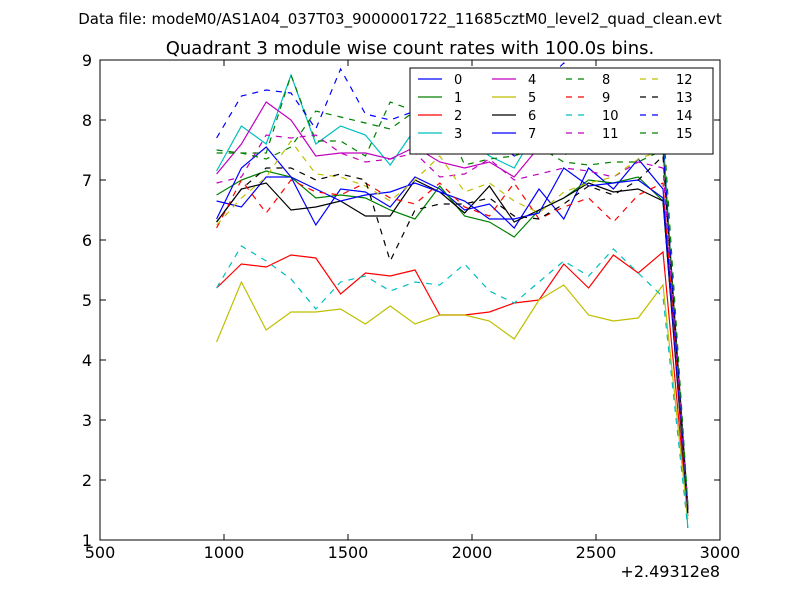  I want to click on x-offset-label: +2.49312e8, so click(670, 571).